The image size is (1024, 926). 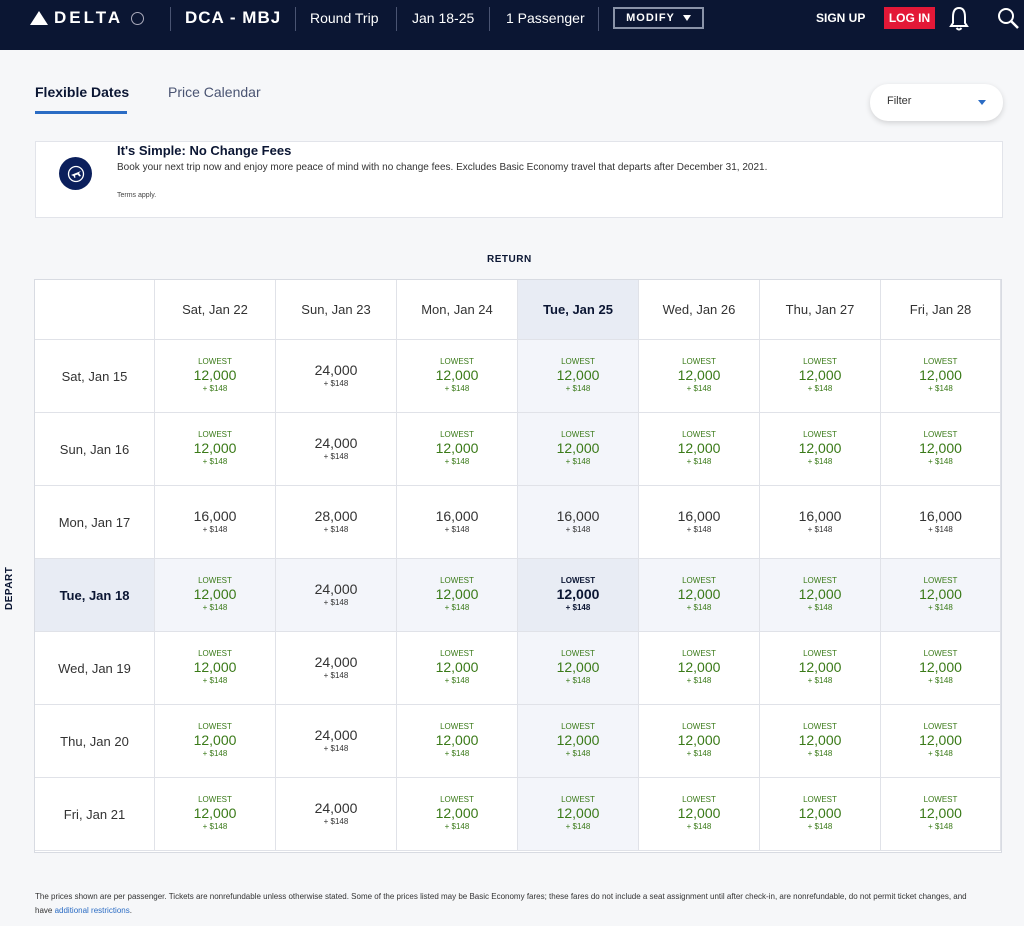 I want to click on return-date-header: Sat, Jan 22, so click(x=215, y=310).